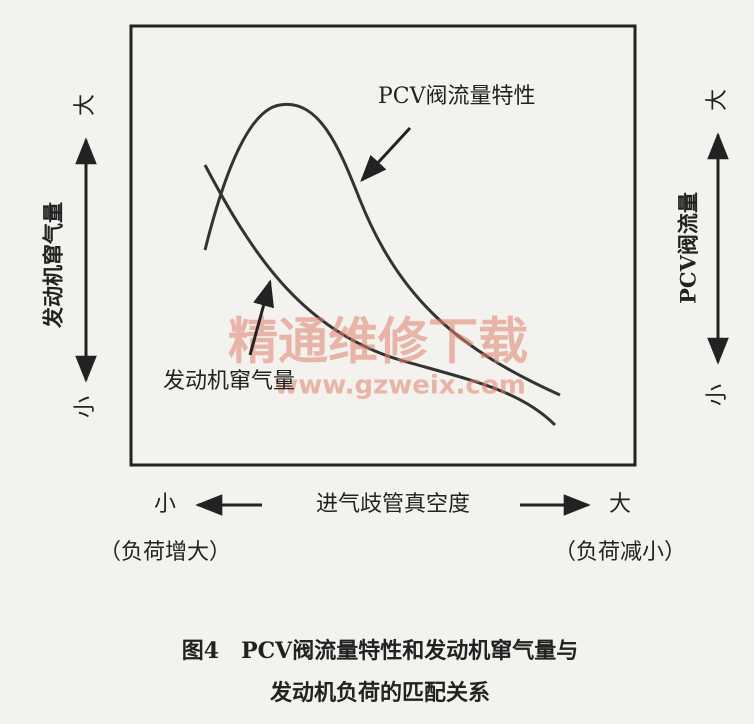 The width and height of the screenshot is (754, 724). Describe the element at coordinates (457, 96) in the screenshot. I see `annotation: PCV阀流量特性` at that location.